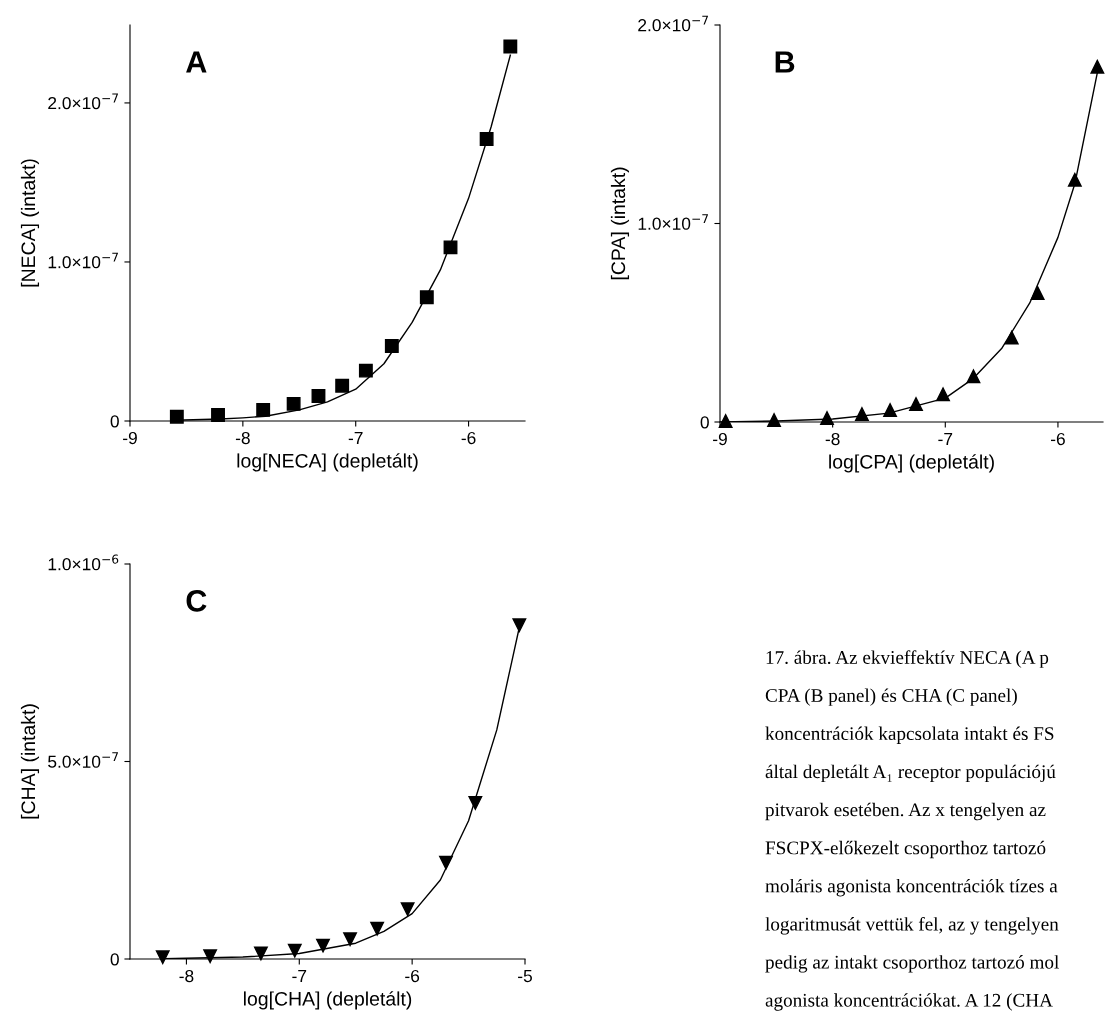  What do you see at coordinates (30, 761) in the screenshot?
I see `y-axis-title: [CHA] (intakt)` at bounding box center [30, 761].